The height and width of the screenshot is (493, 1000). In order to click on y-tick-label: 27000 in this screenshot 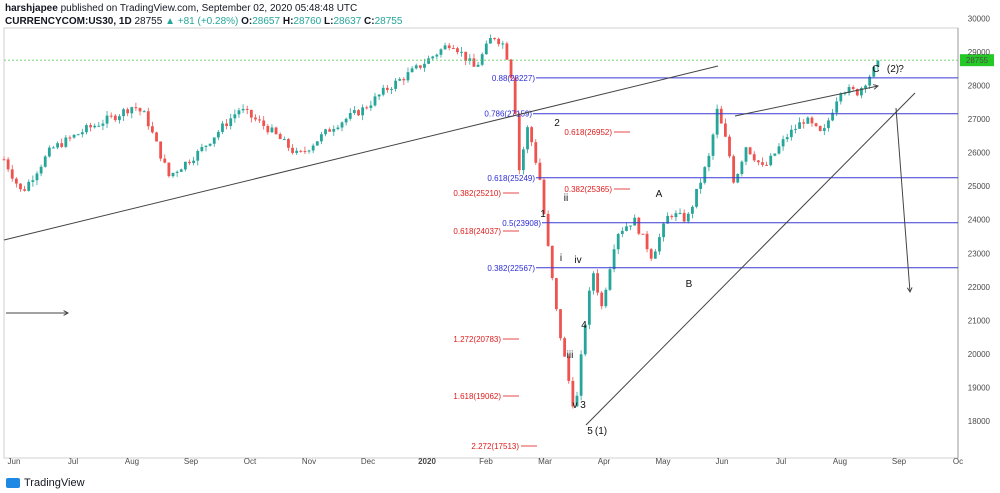, I will do `click(979, 119)`.